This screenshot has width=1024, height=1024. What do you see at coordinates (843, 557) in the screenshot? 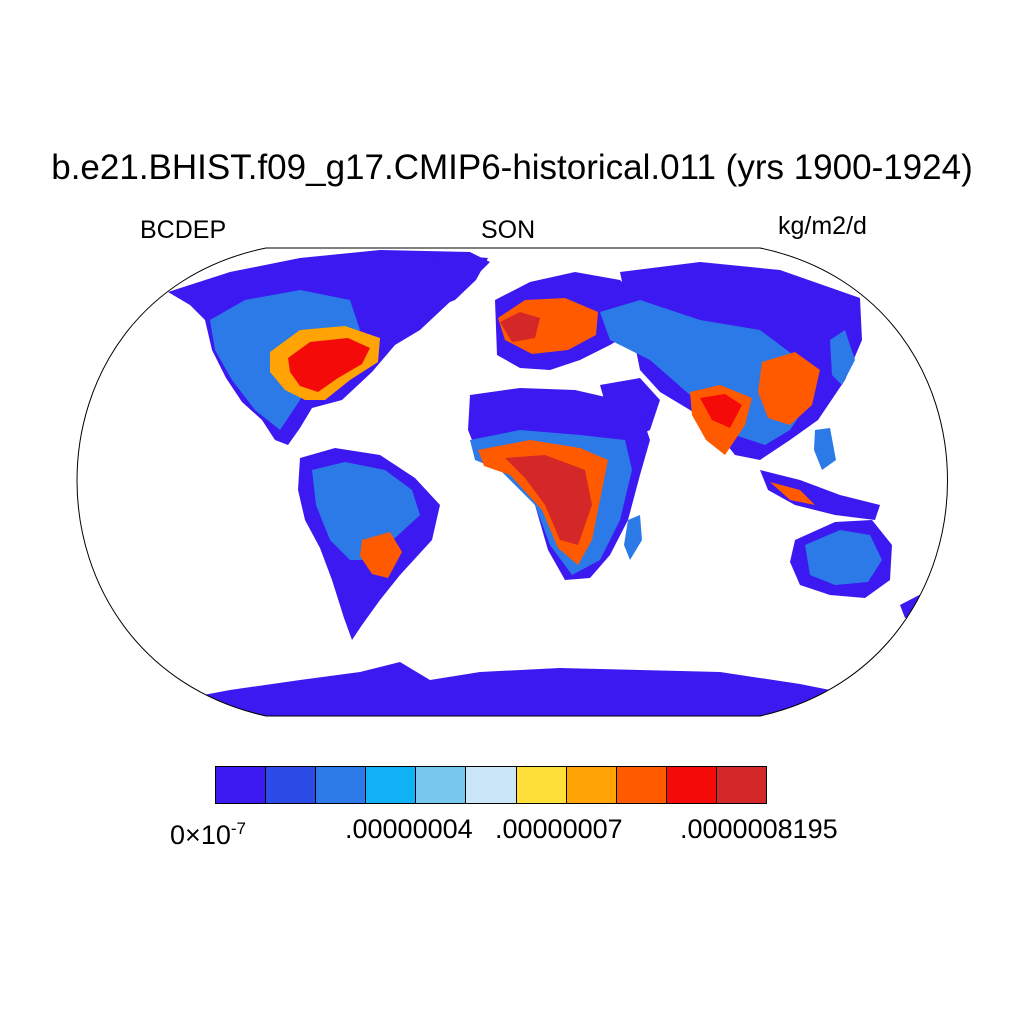
I see `australia-moderate` at bounding box center [843, 557].